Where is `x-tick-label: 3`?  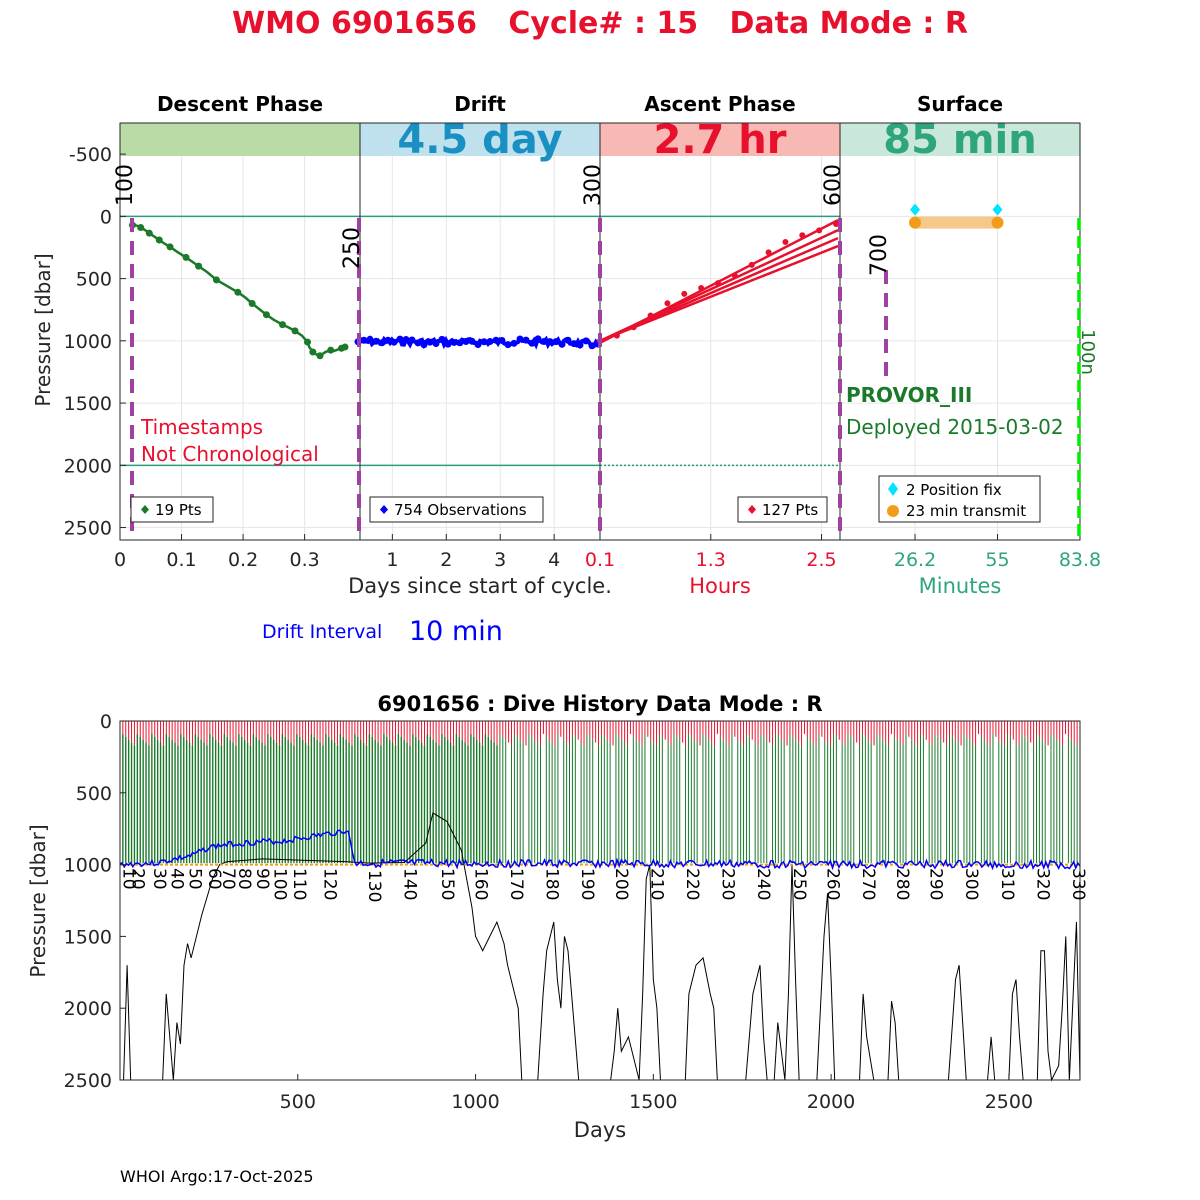 x-tick-label: 3 is located at coordinates (500, 560).